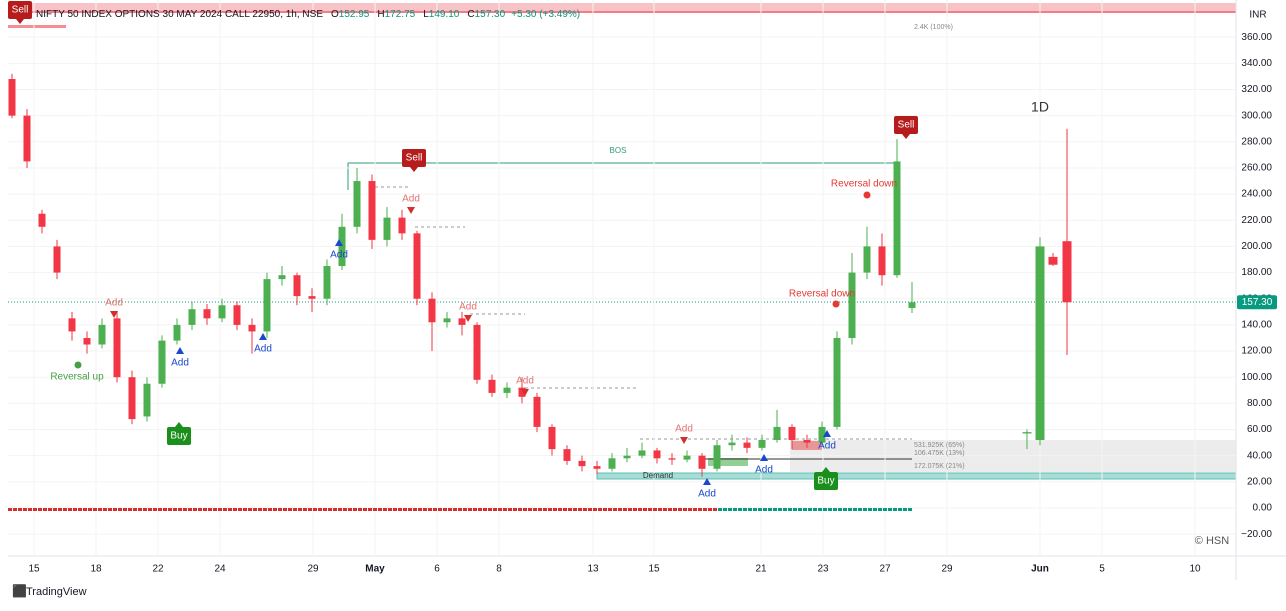 This screenshot has height=611, width=1286. Describe the element at coordinates (400, 14) in the screenshot. I see `header-text: 172.75` at that location.